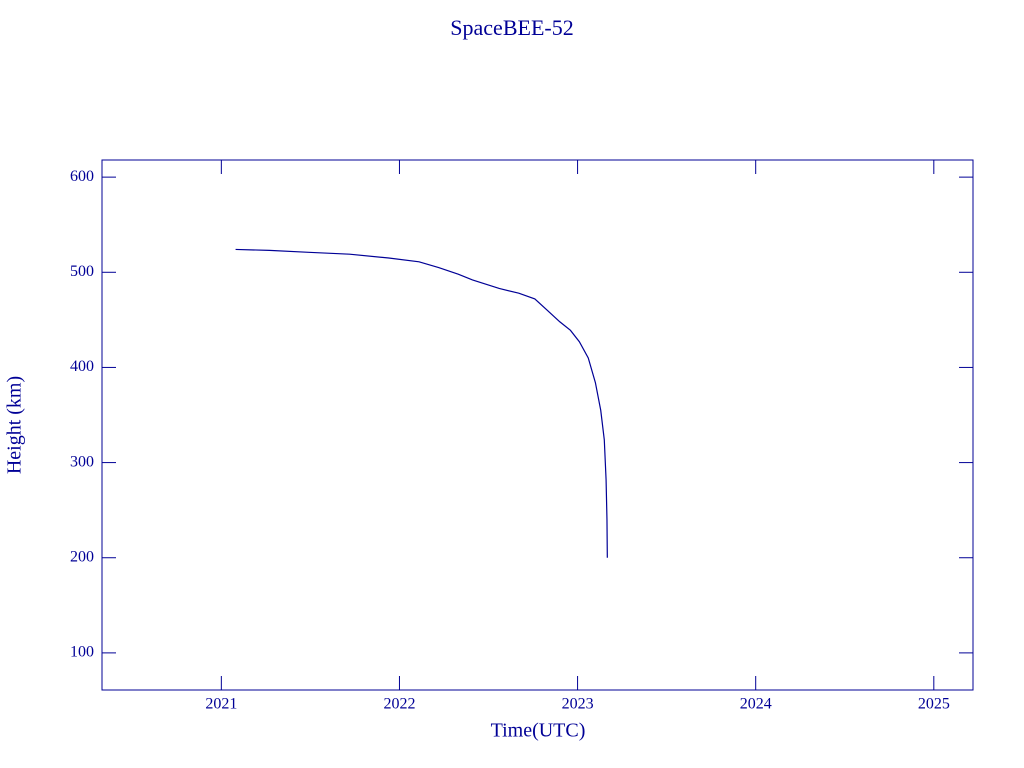 This screenshot has width=1024, height=768. Describe the element at coordinates (82, 652) in the screenshot. I see `y-tick-label: 100` at that location.